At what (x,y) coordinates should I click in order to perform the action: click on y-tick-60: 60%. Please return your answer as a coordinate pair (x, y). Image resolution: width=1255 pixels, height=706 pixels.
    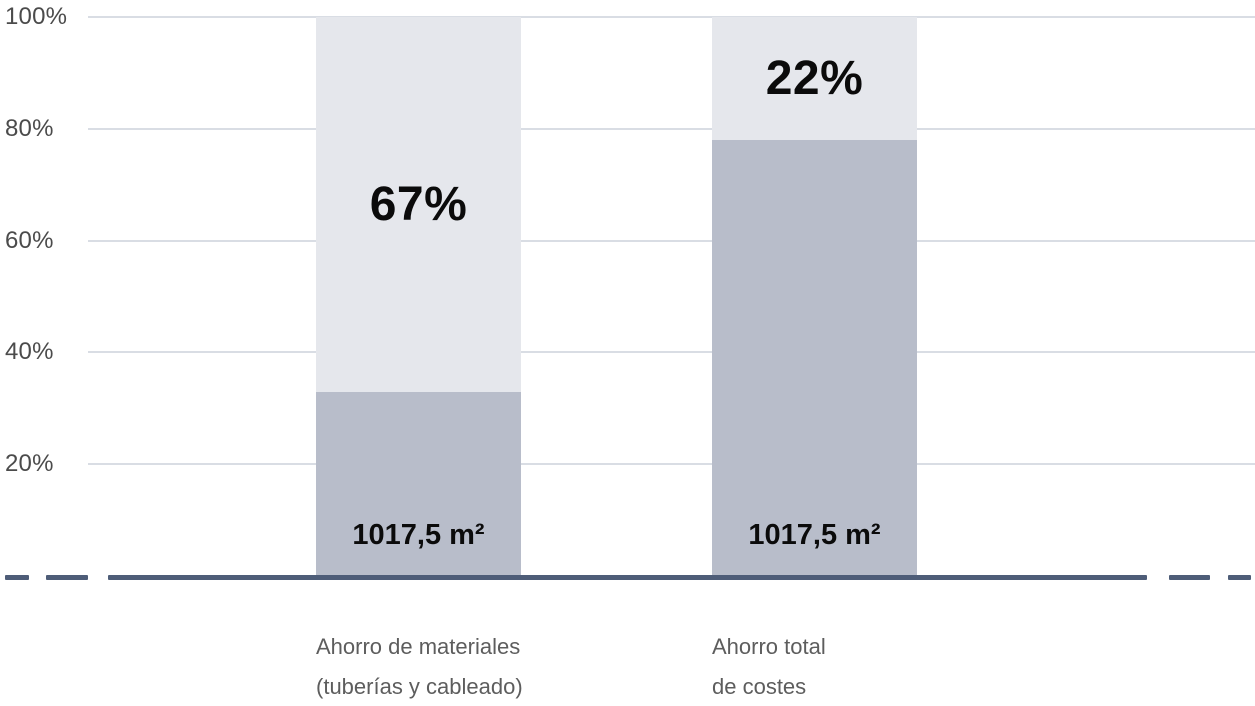
    Looking at the image, I should click on (29, 240).